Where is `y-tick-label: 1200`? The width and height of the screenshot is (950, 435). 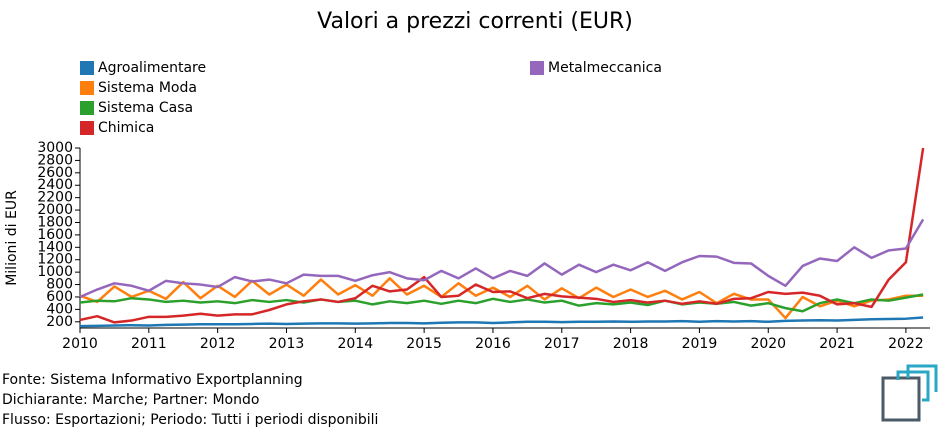 y-tick-label: 1200 is located at coordinates (55, 260).